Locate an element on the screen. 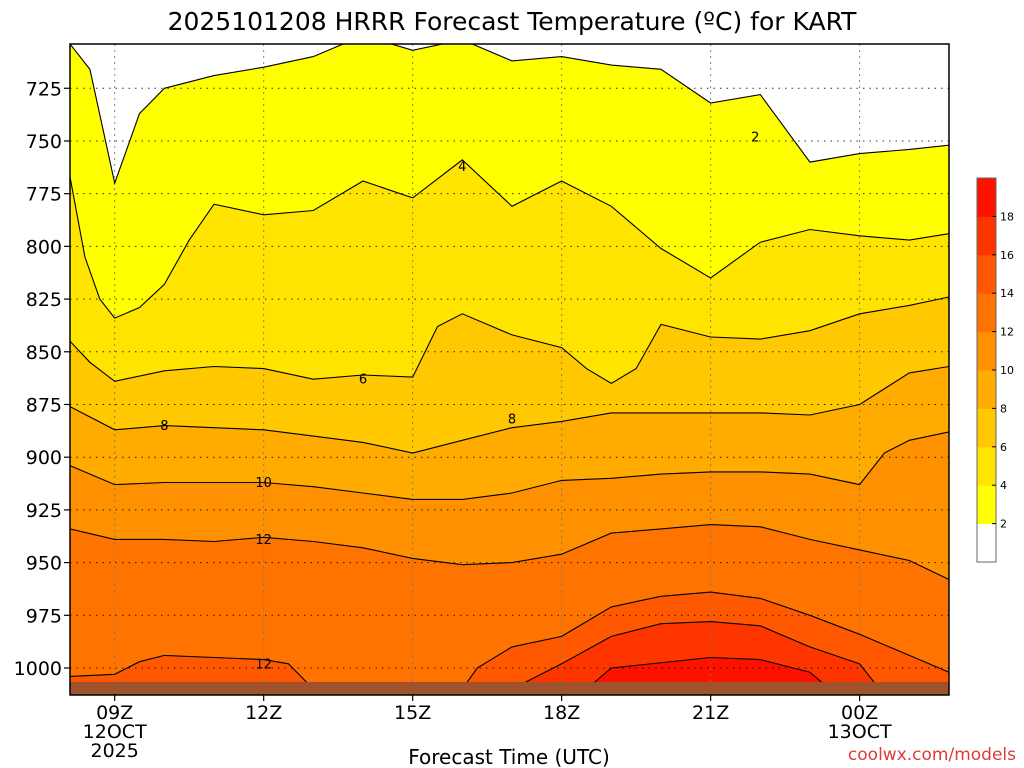 The image size is (1024, 768). colorbar-tick-label: 16 is located at coordinates (1007, 255).